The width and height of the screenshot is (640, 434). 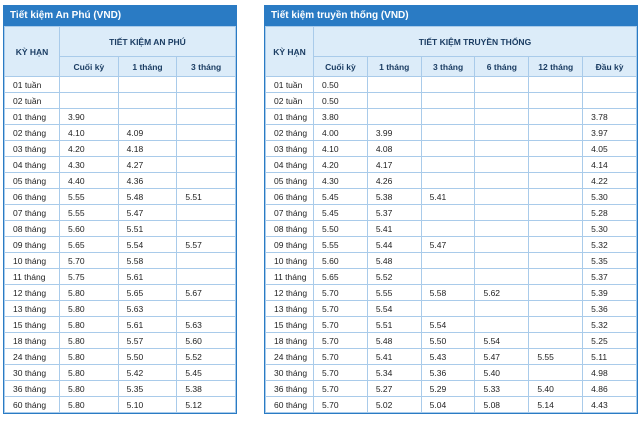 What do you see at coordinates (89, 180) in the screenshot?
I see `rate-cell: 4.40` at bounding box center [89, 180].